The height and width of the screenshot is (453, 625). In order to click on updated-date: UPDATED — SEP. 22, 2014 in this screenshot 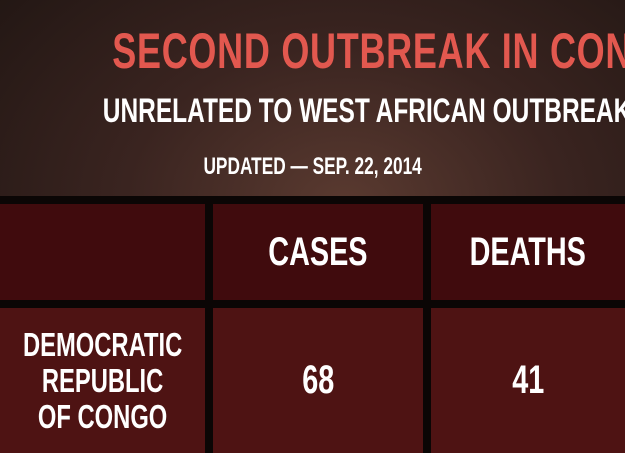, I will do `click(312, 166)`.